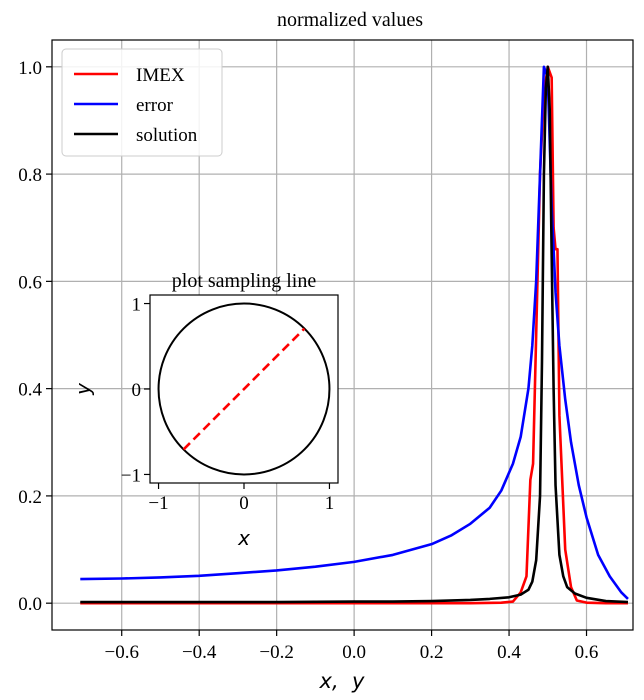 This screenshot has height=700, width=644. What do you see at coordinates (243, 538) in the screenshot?
I see `inset-x-axis-label: x` at bounding box center [243, 538].